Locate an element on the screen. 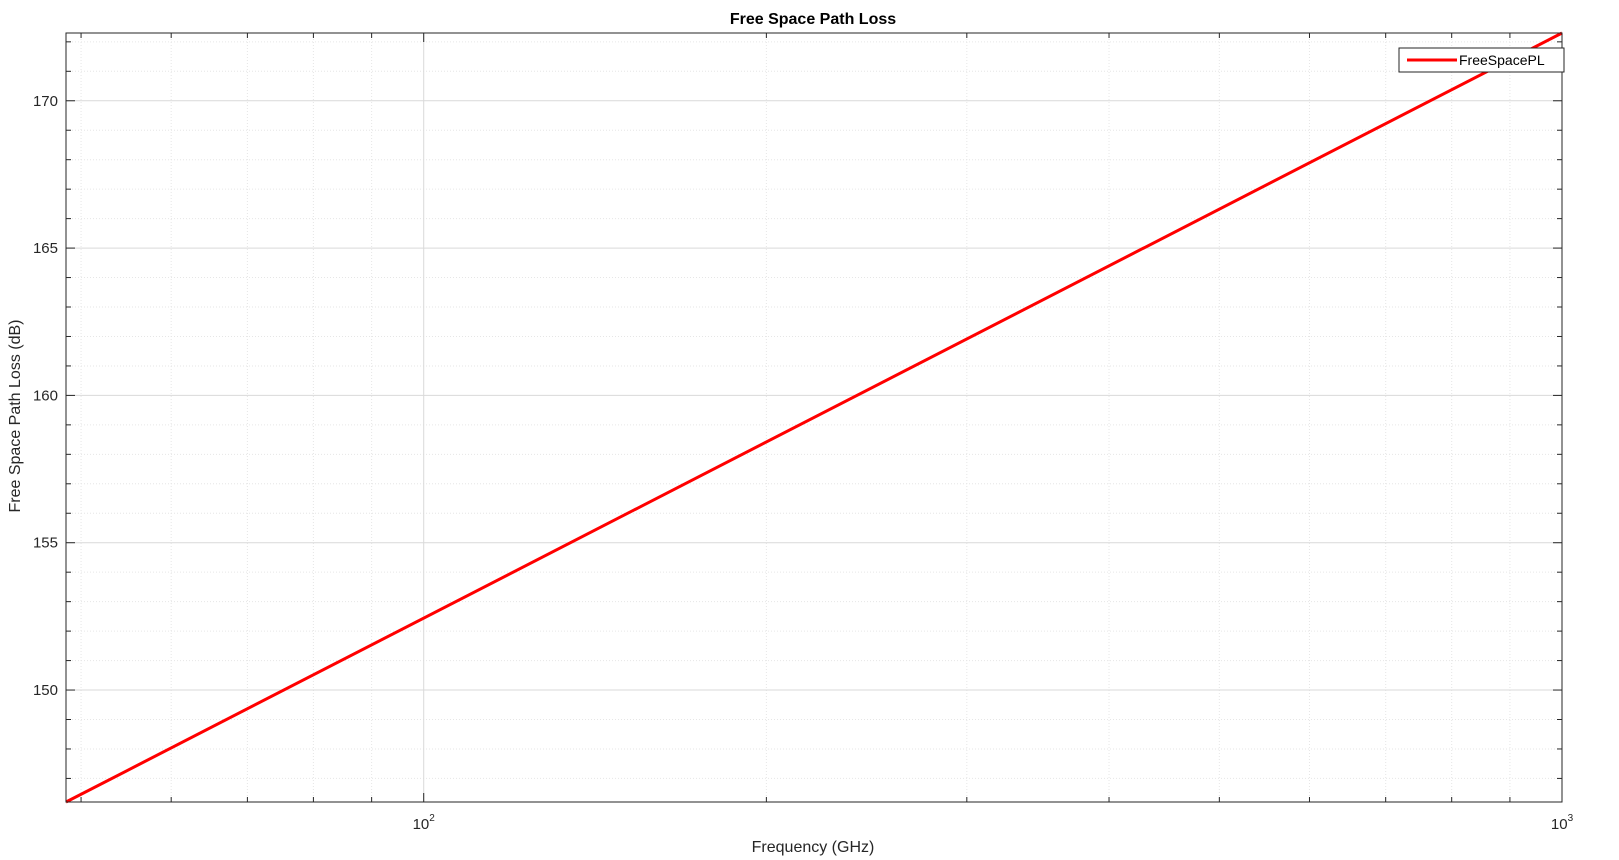 The image size is (1619, 860). x-axis-label: Frequency (GHz) is located at coordinates (813, 847).